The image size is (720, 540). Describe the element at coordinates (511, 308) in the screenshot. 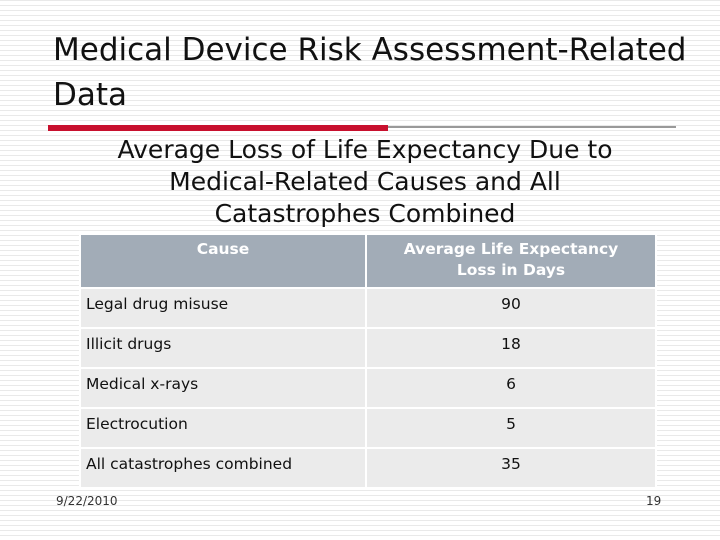

I see `loss-days-cell: 90` at that location.